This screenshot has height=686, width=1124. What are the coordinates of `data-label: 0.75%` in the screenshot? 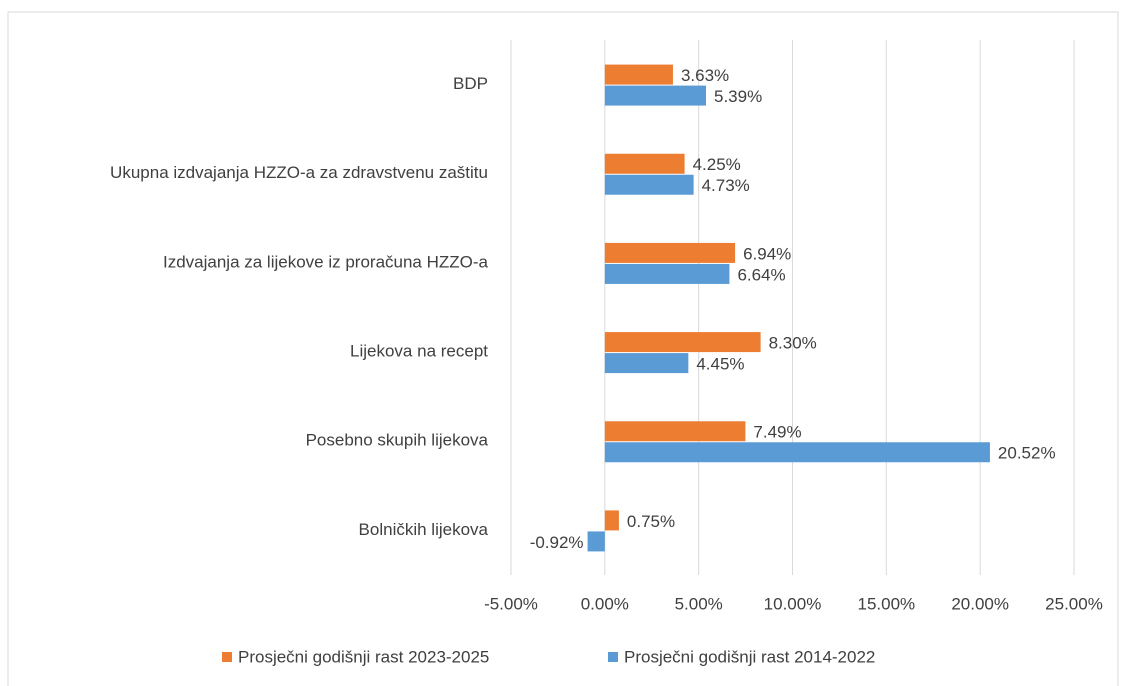 It's located at (651, 521).